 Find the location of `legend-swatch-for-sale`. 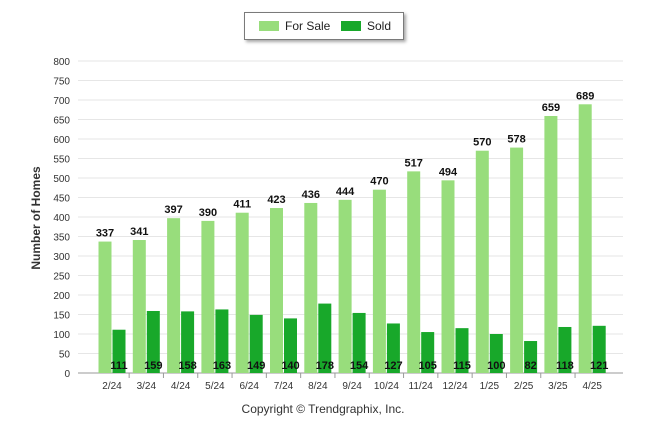

legend-swatch-for-sale is located at coordinates (269, 26).